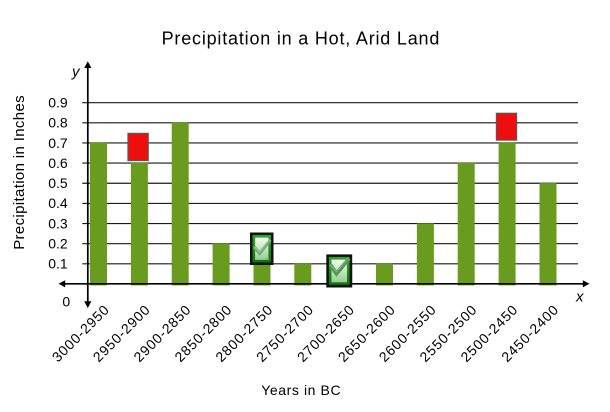  Describe the element at coordinates (579, 297) in the screenshot. I see `svg-text: x` at that location.